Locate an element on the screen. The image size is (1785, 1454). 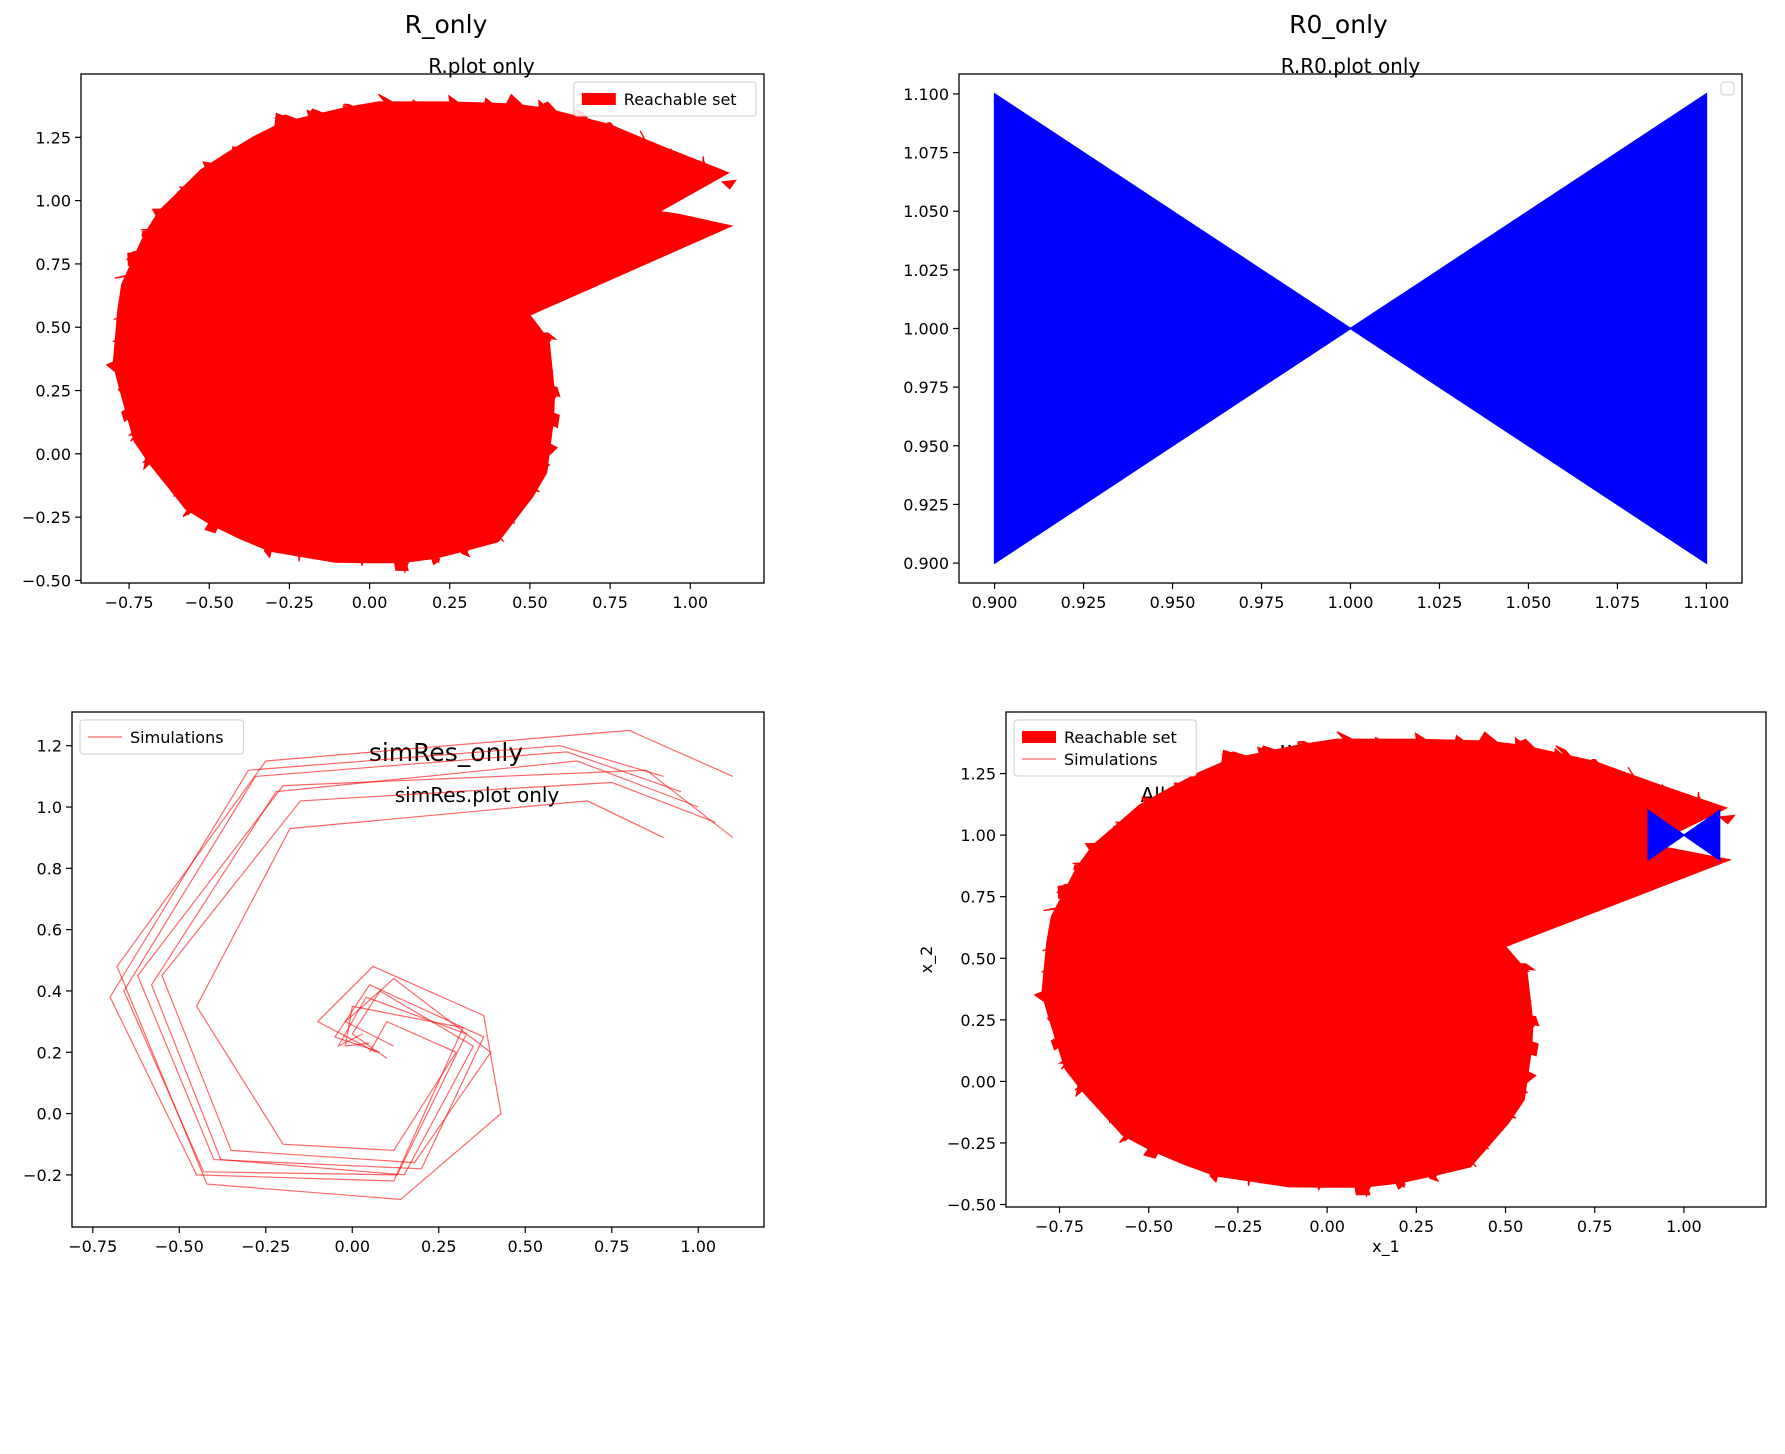
x-tick-label: 0.25 is located at coordinates (1417, 1226).